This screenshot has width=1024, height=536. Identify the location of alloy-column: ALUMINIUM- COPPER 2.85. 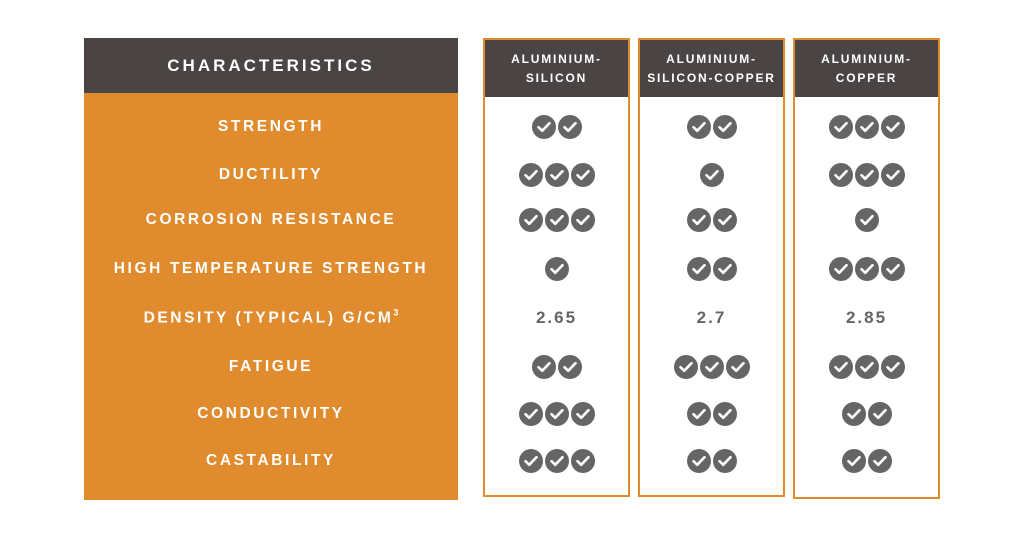
(866, 268).